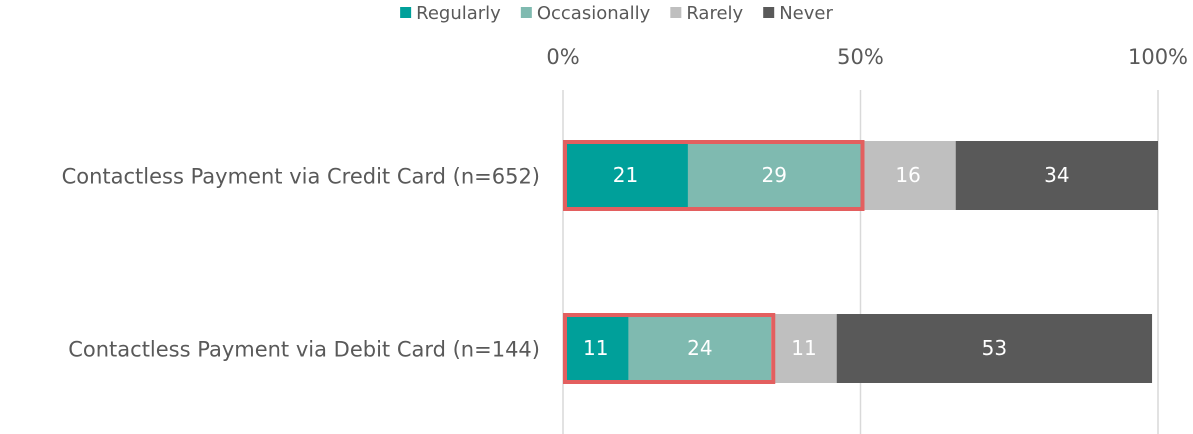 This screenshot has width=1193, height=434. I want to click on x-tick-label: 100%, so click(1158, 57).